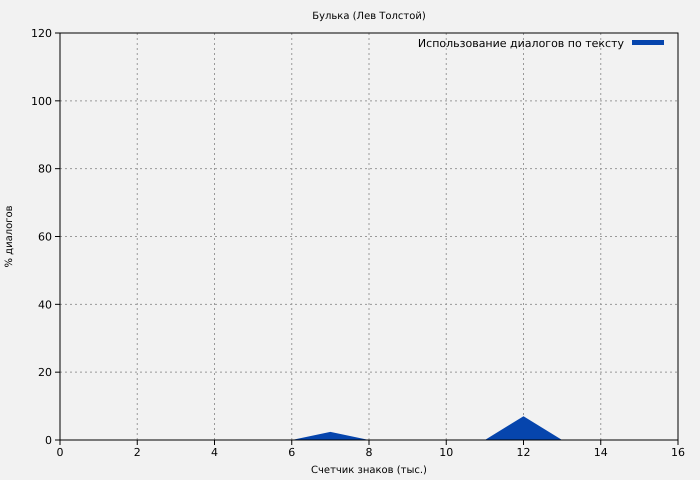 This screenshot has width=700, height=480. What do you see at coordinates (48, 440) in the screenshot?
I see `y-tick-label: 0` at bounding box center [48, 440].